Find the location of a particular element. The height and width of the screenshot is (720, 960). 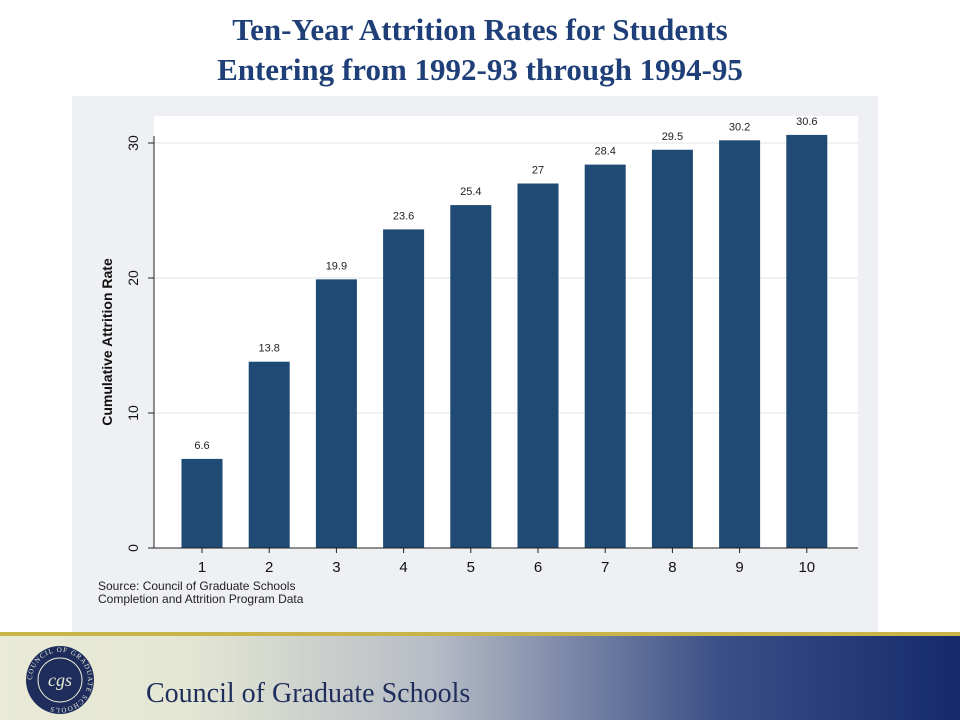

y-tick-label-20: 20 is located at coordinates (133, 278).